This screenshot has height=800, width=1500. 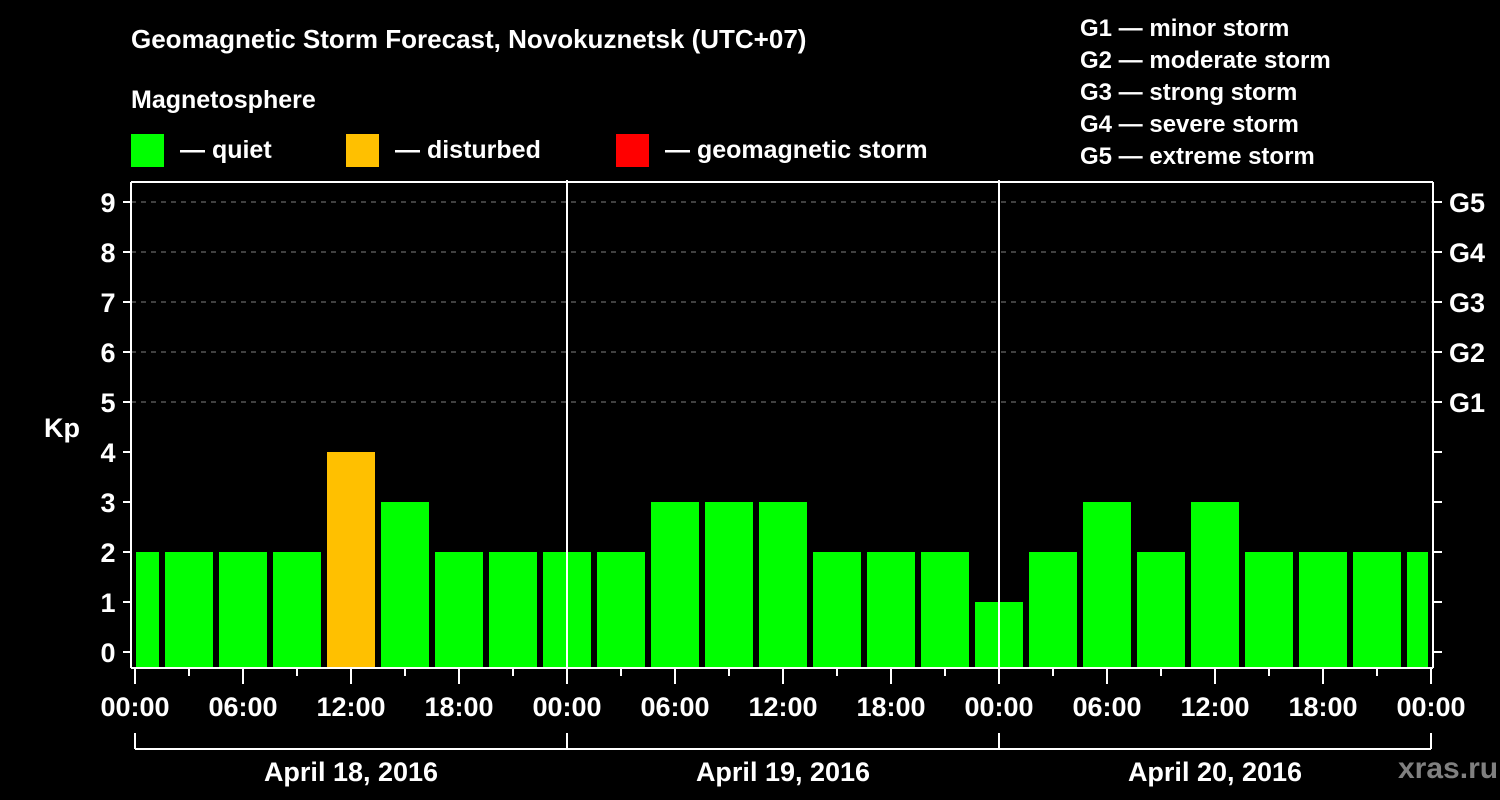 I want to click on y-tick-label: 5, so click(x=107, y=403).